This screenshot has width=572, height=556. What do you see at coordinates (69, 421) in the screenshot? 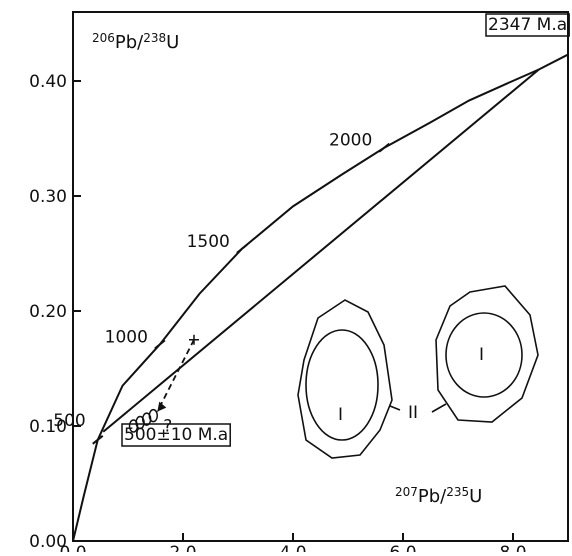
I see `age-label: 500` at bounding box center [69, 421].